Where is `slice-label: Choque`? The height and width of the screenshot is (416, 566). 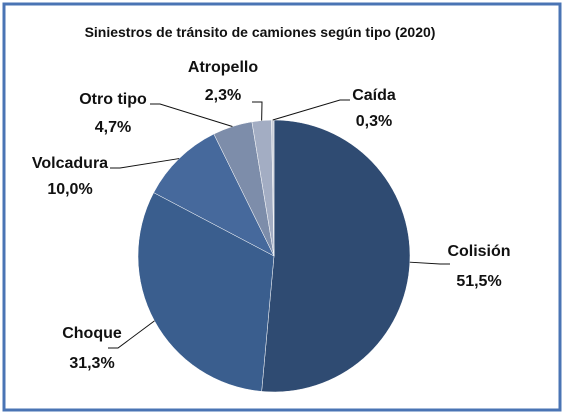 slice-label: Choque is located at coordinates (92, 333).